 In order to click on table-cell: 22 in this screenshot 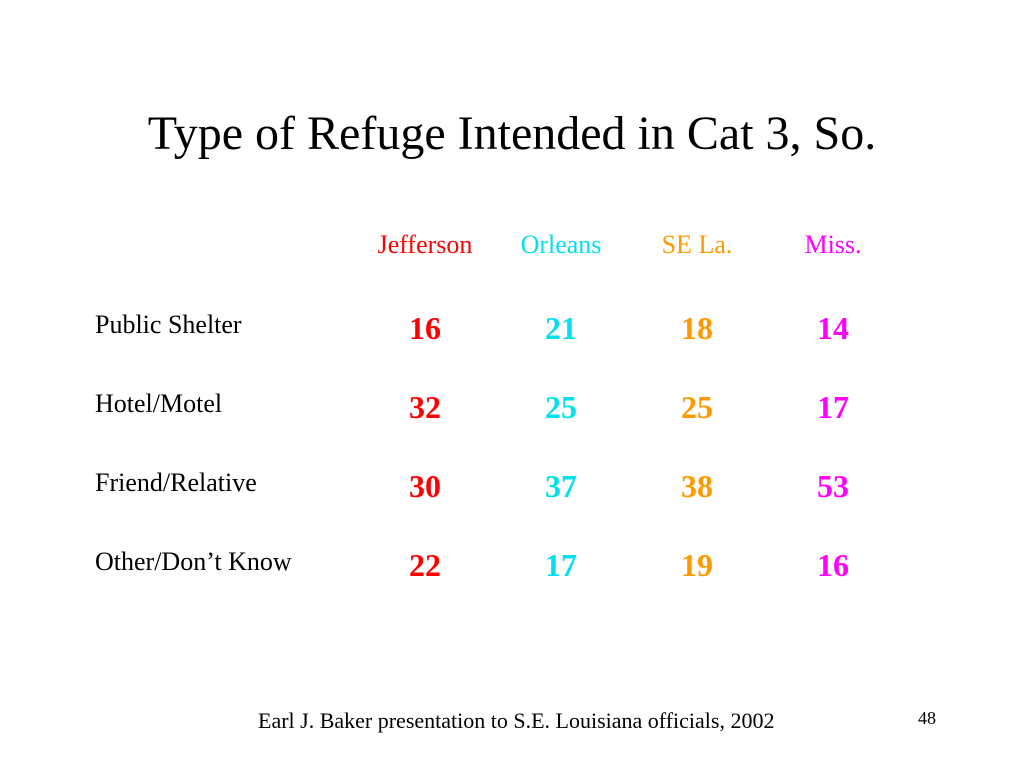, I will do `click(425, 565)`.